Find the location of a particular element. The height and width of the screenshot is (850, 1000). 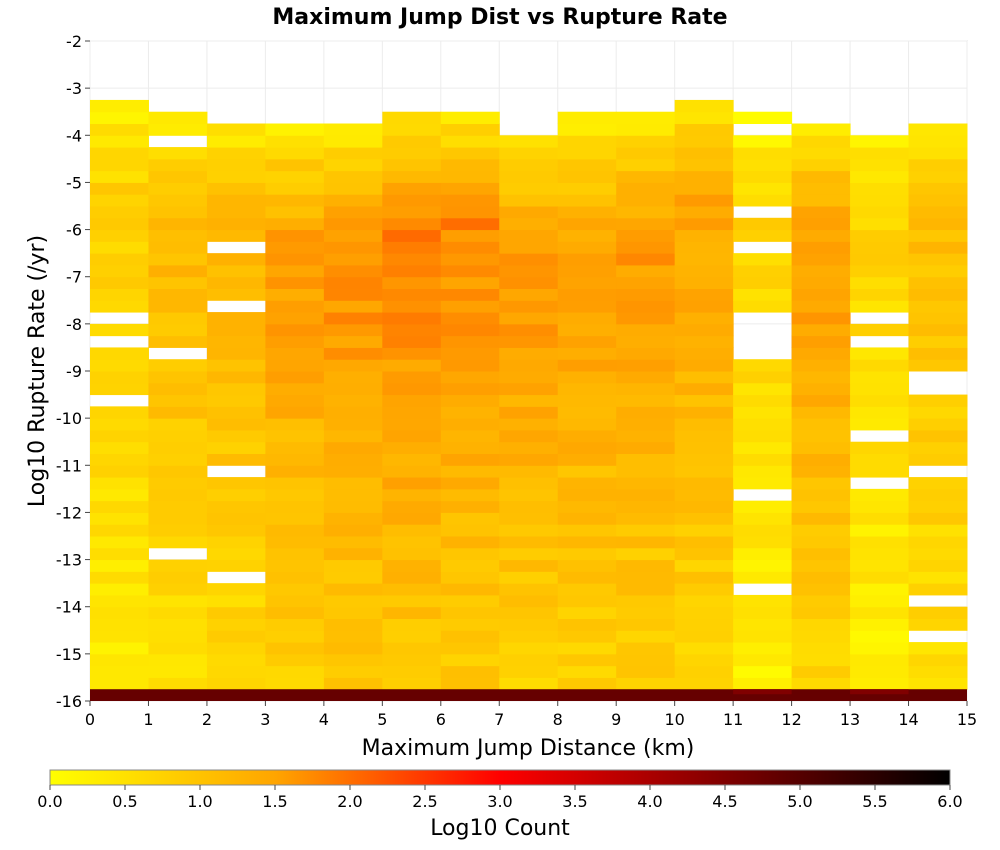

x-tick-label: 1 is located at coordinates (148, 719).